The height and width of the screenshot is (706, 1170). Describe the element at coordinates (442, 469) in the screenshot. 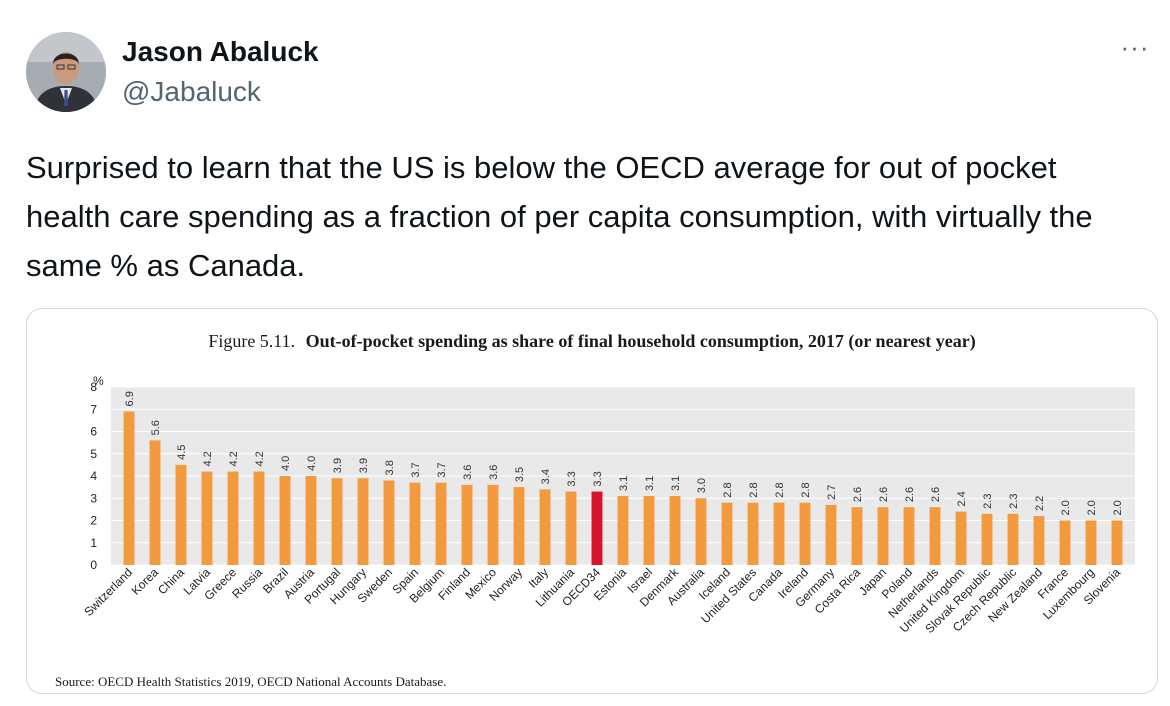

I see `bar-value-label: 3.7` at that location.